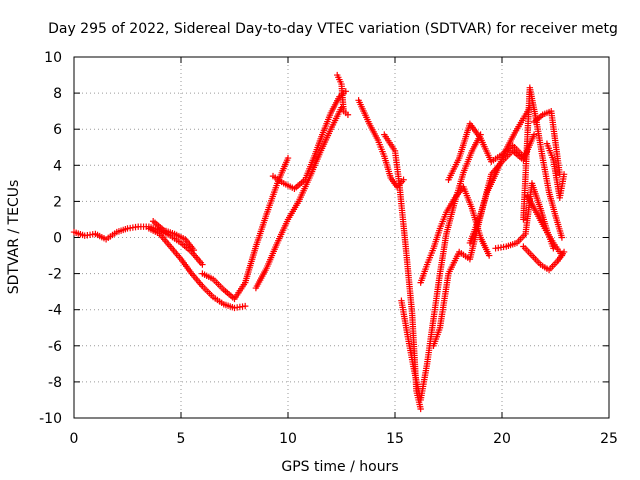  What do you see at coordinates (609, 439) in the screenshot?
I see `x-tick-label: 25` at bounding box center [609, 439].